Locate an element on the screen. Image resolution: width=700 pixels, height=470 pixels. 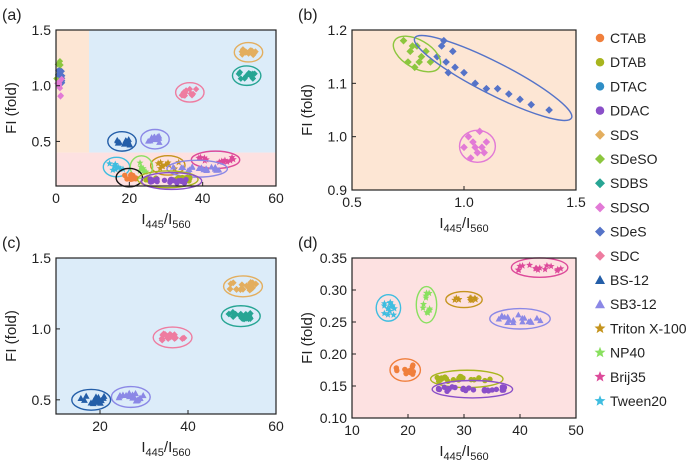
legend-entry-sdbs: SDBS is located at coordinates (621, 183).